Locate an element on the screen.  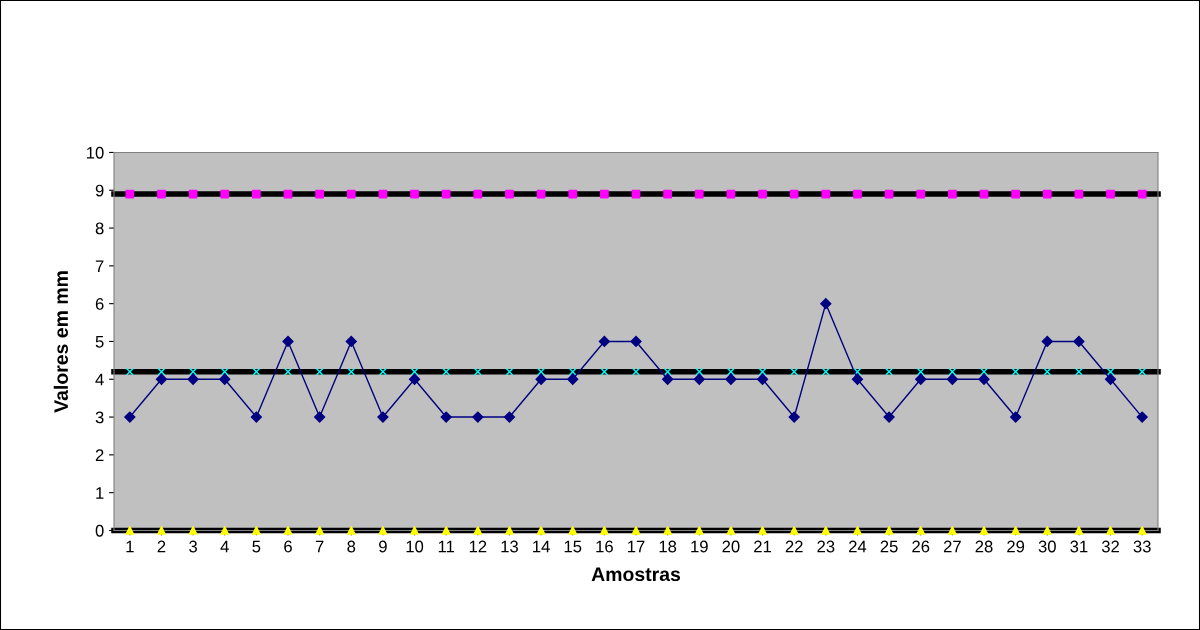
x-tick-label: 31 is located at coordinates (1079, 546).